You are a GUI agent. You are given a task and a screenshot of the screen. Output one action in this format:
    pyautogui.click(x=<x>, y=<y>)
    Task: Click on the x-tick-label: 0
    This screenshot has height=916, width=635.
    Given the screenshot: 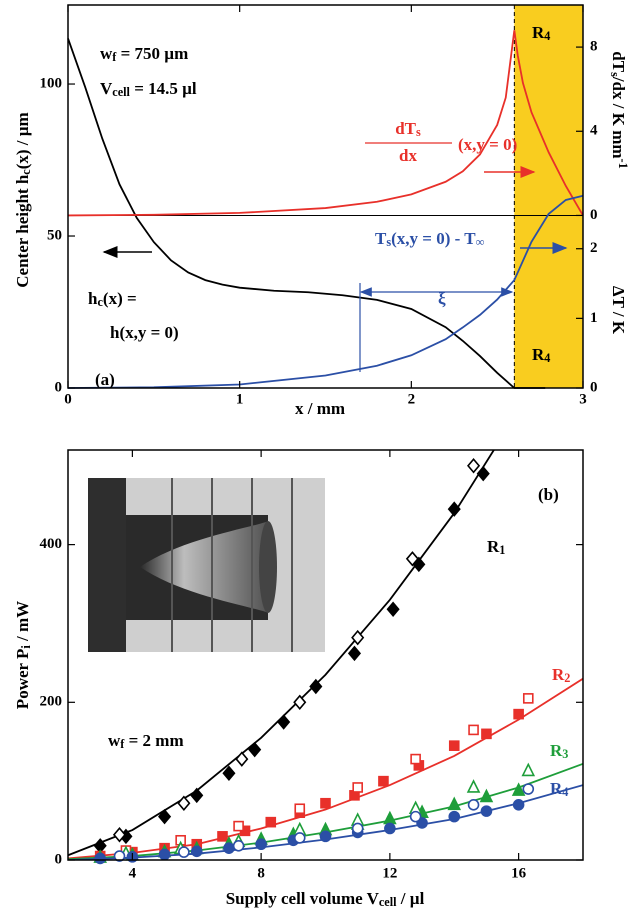 What is the action you would take?
    pyautogui.click(x=68, y=399)
    